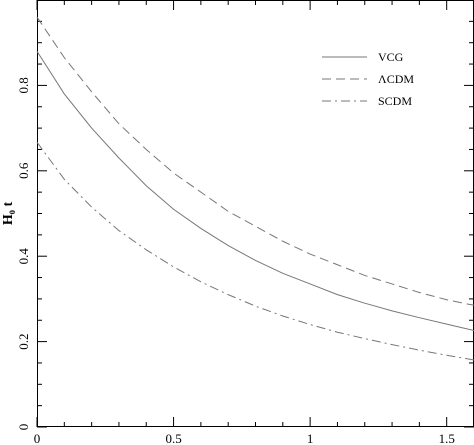 The image size is (474, 445). I want to click on legend-label: VCG, so click(391, 57).